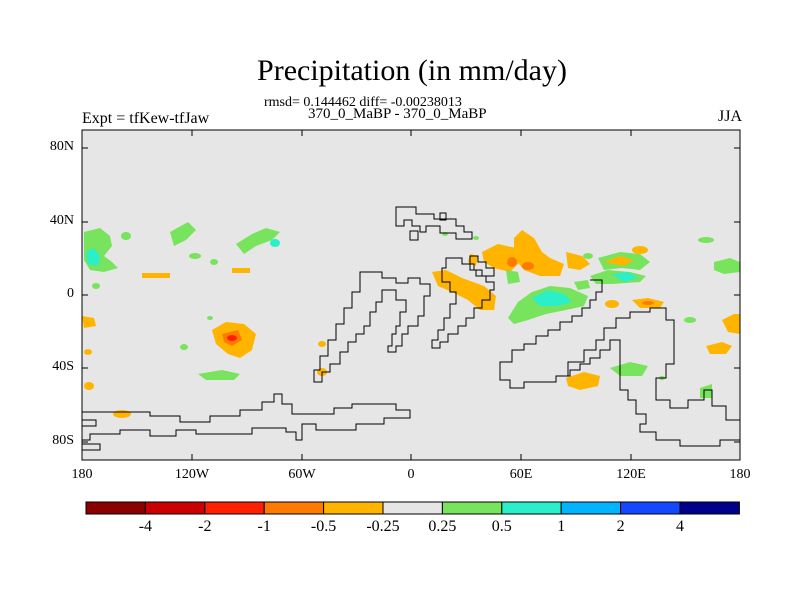 This screenshot has height=600, width=800. I want to click on lon-label-60w: 60W, so click(302, 474).